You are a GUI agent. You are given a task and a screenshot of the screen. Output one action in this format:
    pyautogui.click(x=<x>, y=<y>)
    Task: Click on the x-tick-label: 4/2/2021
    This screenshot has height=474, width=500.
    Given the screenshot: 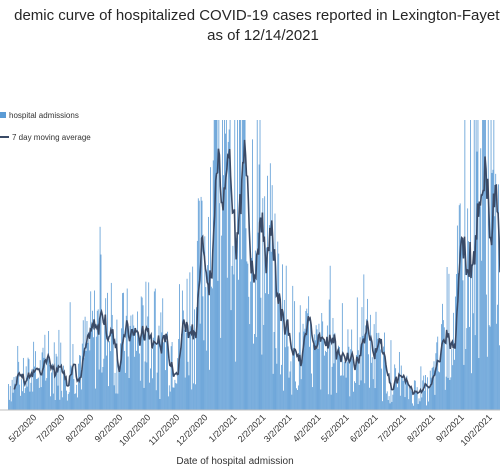 What is the action you would take?
    pyautogui.click(x=307, y=428)
    